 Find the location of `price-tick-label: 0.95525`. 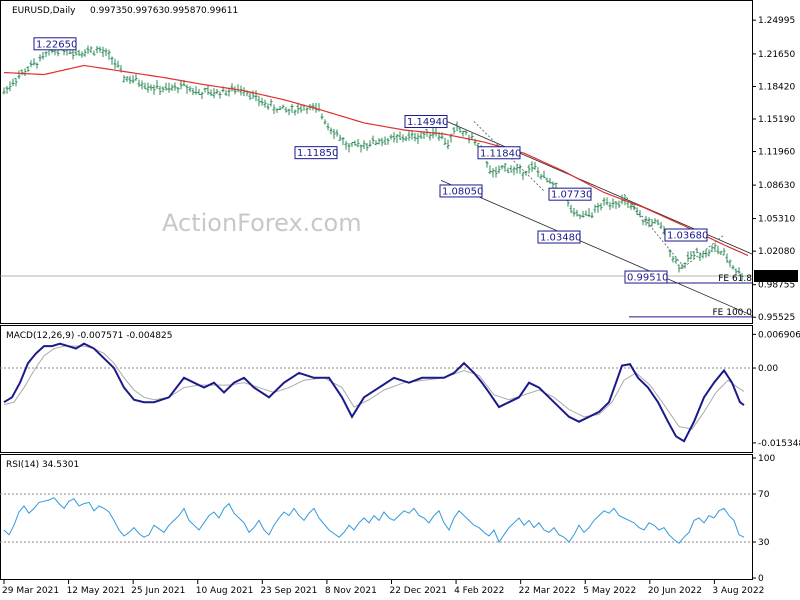

price-tick-label: 0.95525 is located at coordinates (776, 318).